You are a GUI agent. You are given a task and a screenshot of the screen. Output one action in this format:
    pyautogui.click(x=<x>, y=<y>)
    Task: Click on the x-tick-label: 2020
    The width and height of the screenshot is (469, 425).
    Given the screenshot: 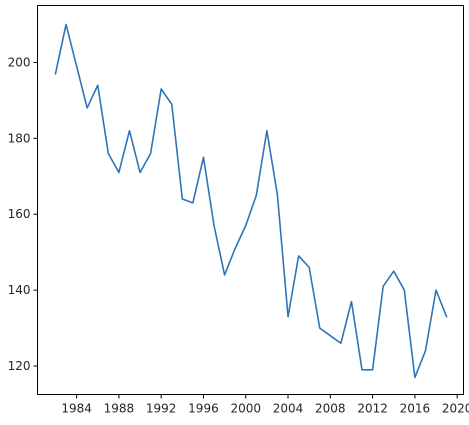 What is the action you would take?
    pyautogui.click(x=455, y=409)
    